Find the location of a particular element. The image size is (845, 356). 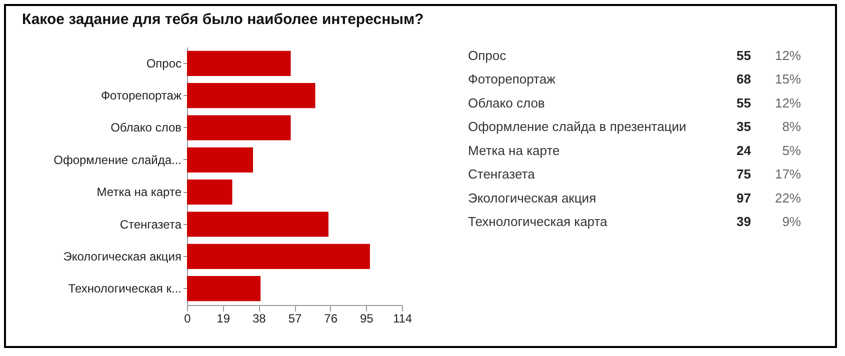

x-tick-label: 114 is located at coordinates (402, 319).